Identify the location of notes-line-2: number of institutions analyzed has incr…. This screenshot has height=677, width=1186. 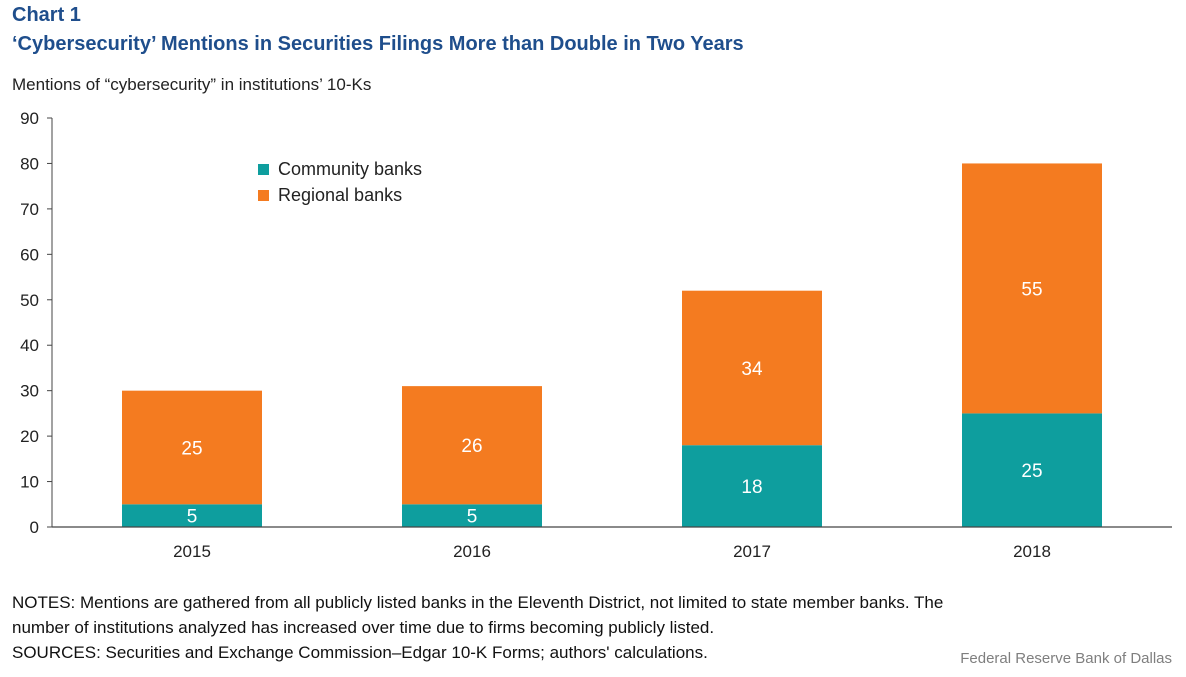
(363, 627).